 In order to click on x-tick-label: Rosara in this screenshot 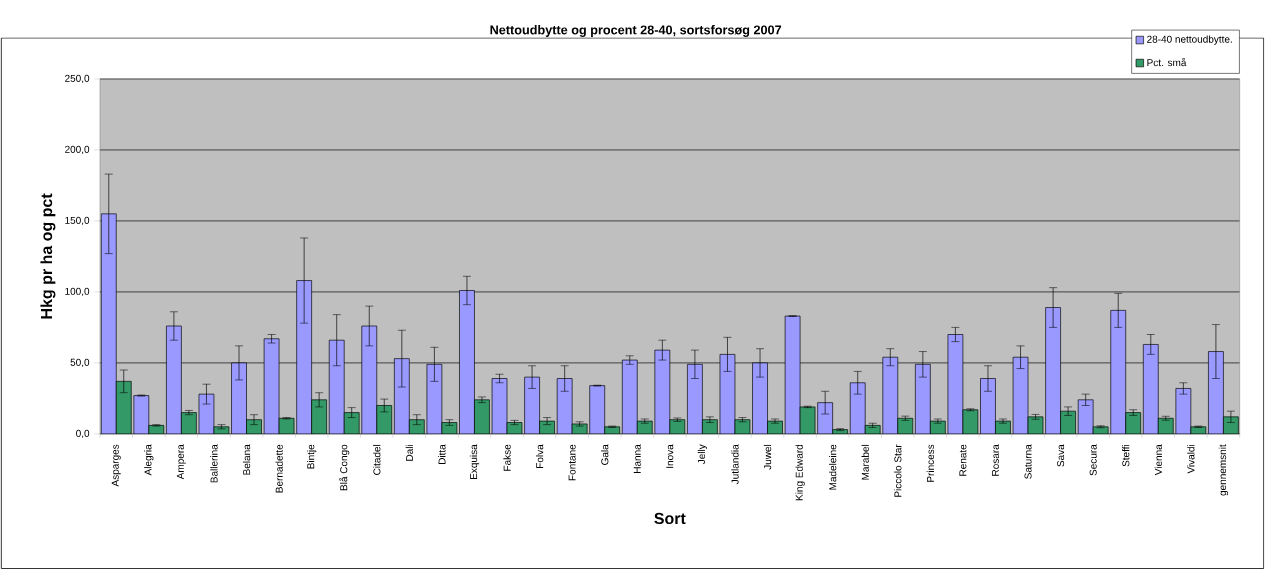, I will do `click(995, 460)`.